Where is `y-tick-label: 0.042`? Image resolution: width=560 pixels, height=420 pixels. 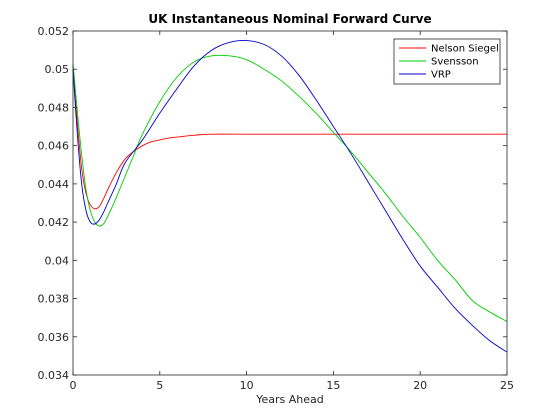
y-tick-label: 0.042 is located at coordinates (54, 222).